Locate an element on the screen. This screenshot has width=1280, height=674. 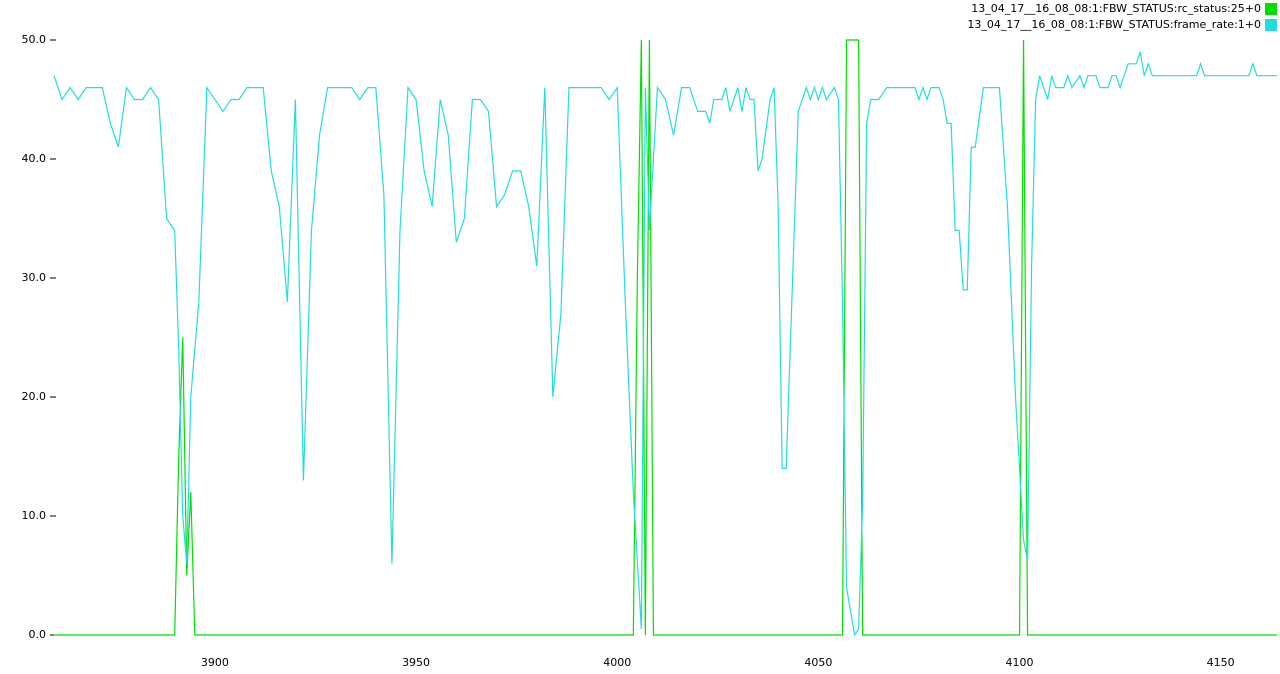
y-tick-label: 0.0 is located at coordinates (38, 634).